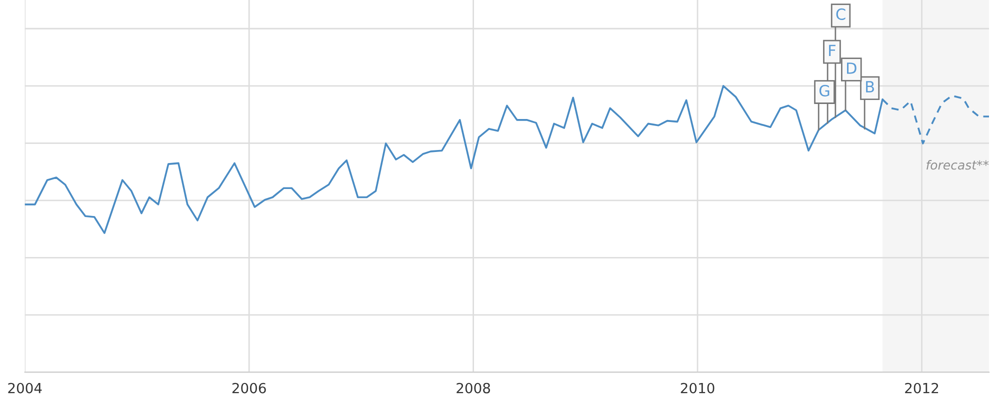 The width and height of the screenshot is (994, 409). I want to click on annotation: C, so click(841, 14).